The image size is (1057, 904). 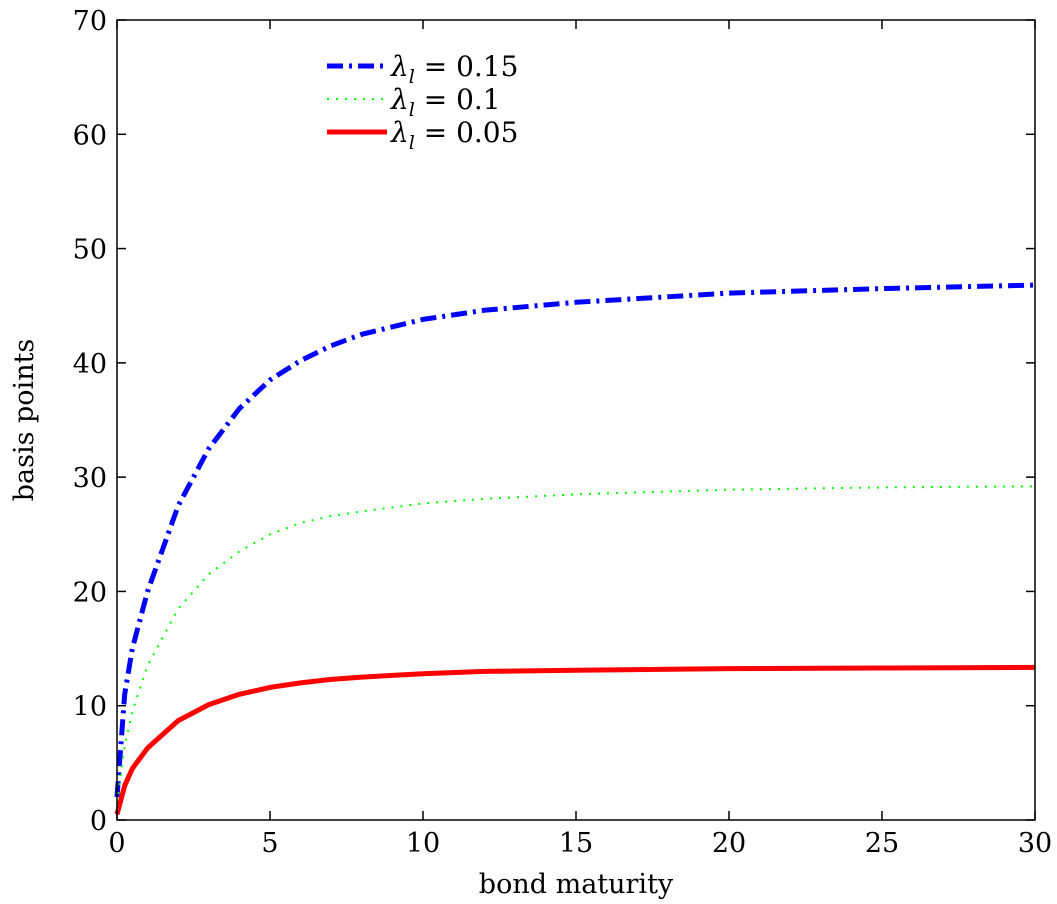 I want to click on x-tick-label: 10, so click(x=423, y=843).